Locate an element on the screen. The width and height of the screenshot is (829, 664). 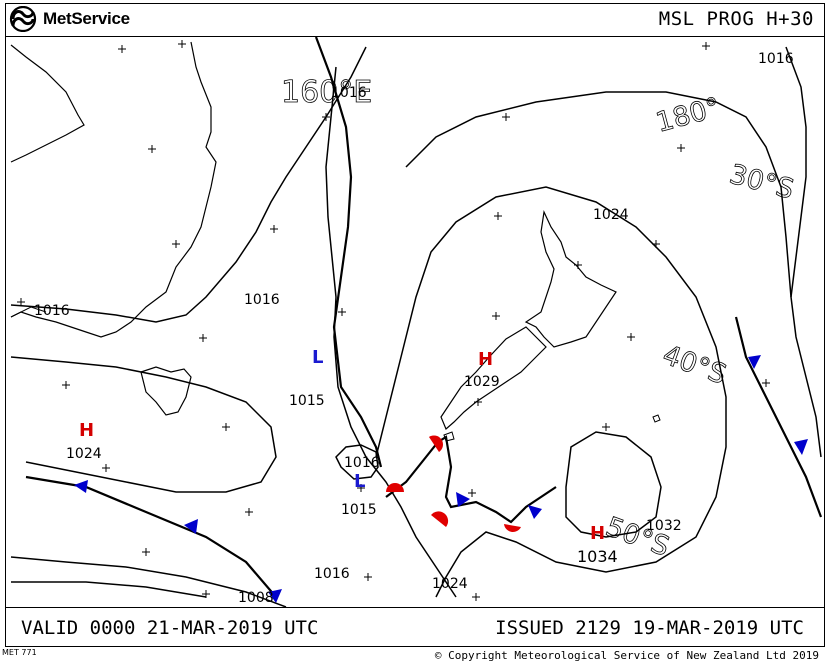
isobar-1016-tasman is located at coordinates (391, 332).